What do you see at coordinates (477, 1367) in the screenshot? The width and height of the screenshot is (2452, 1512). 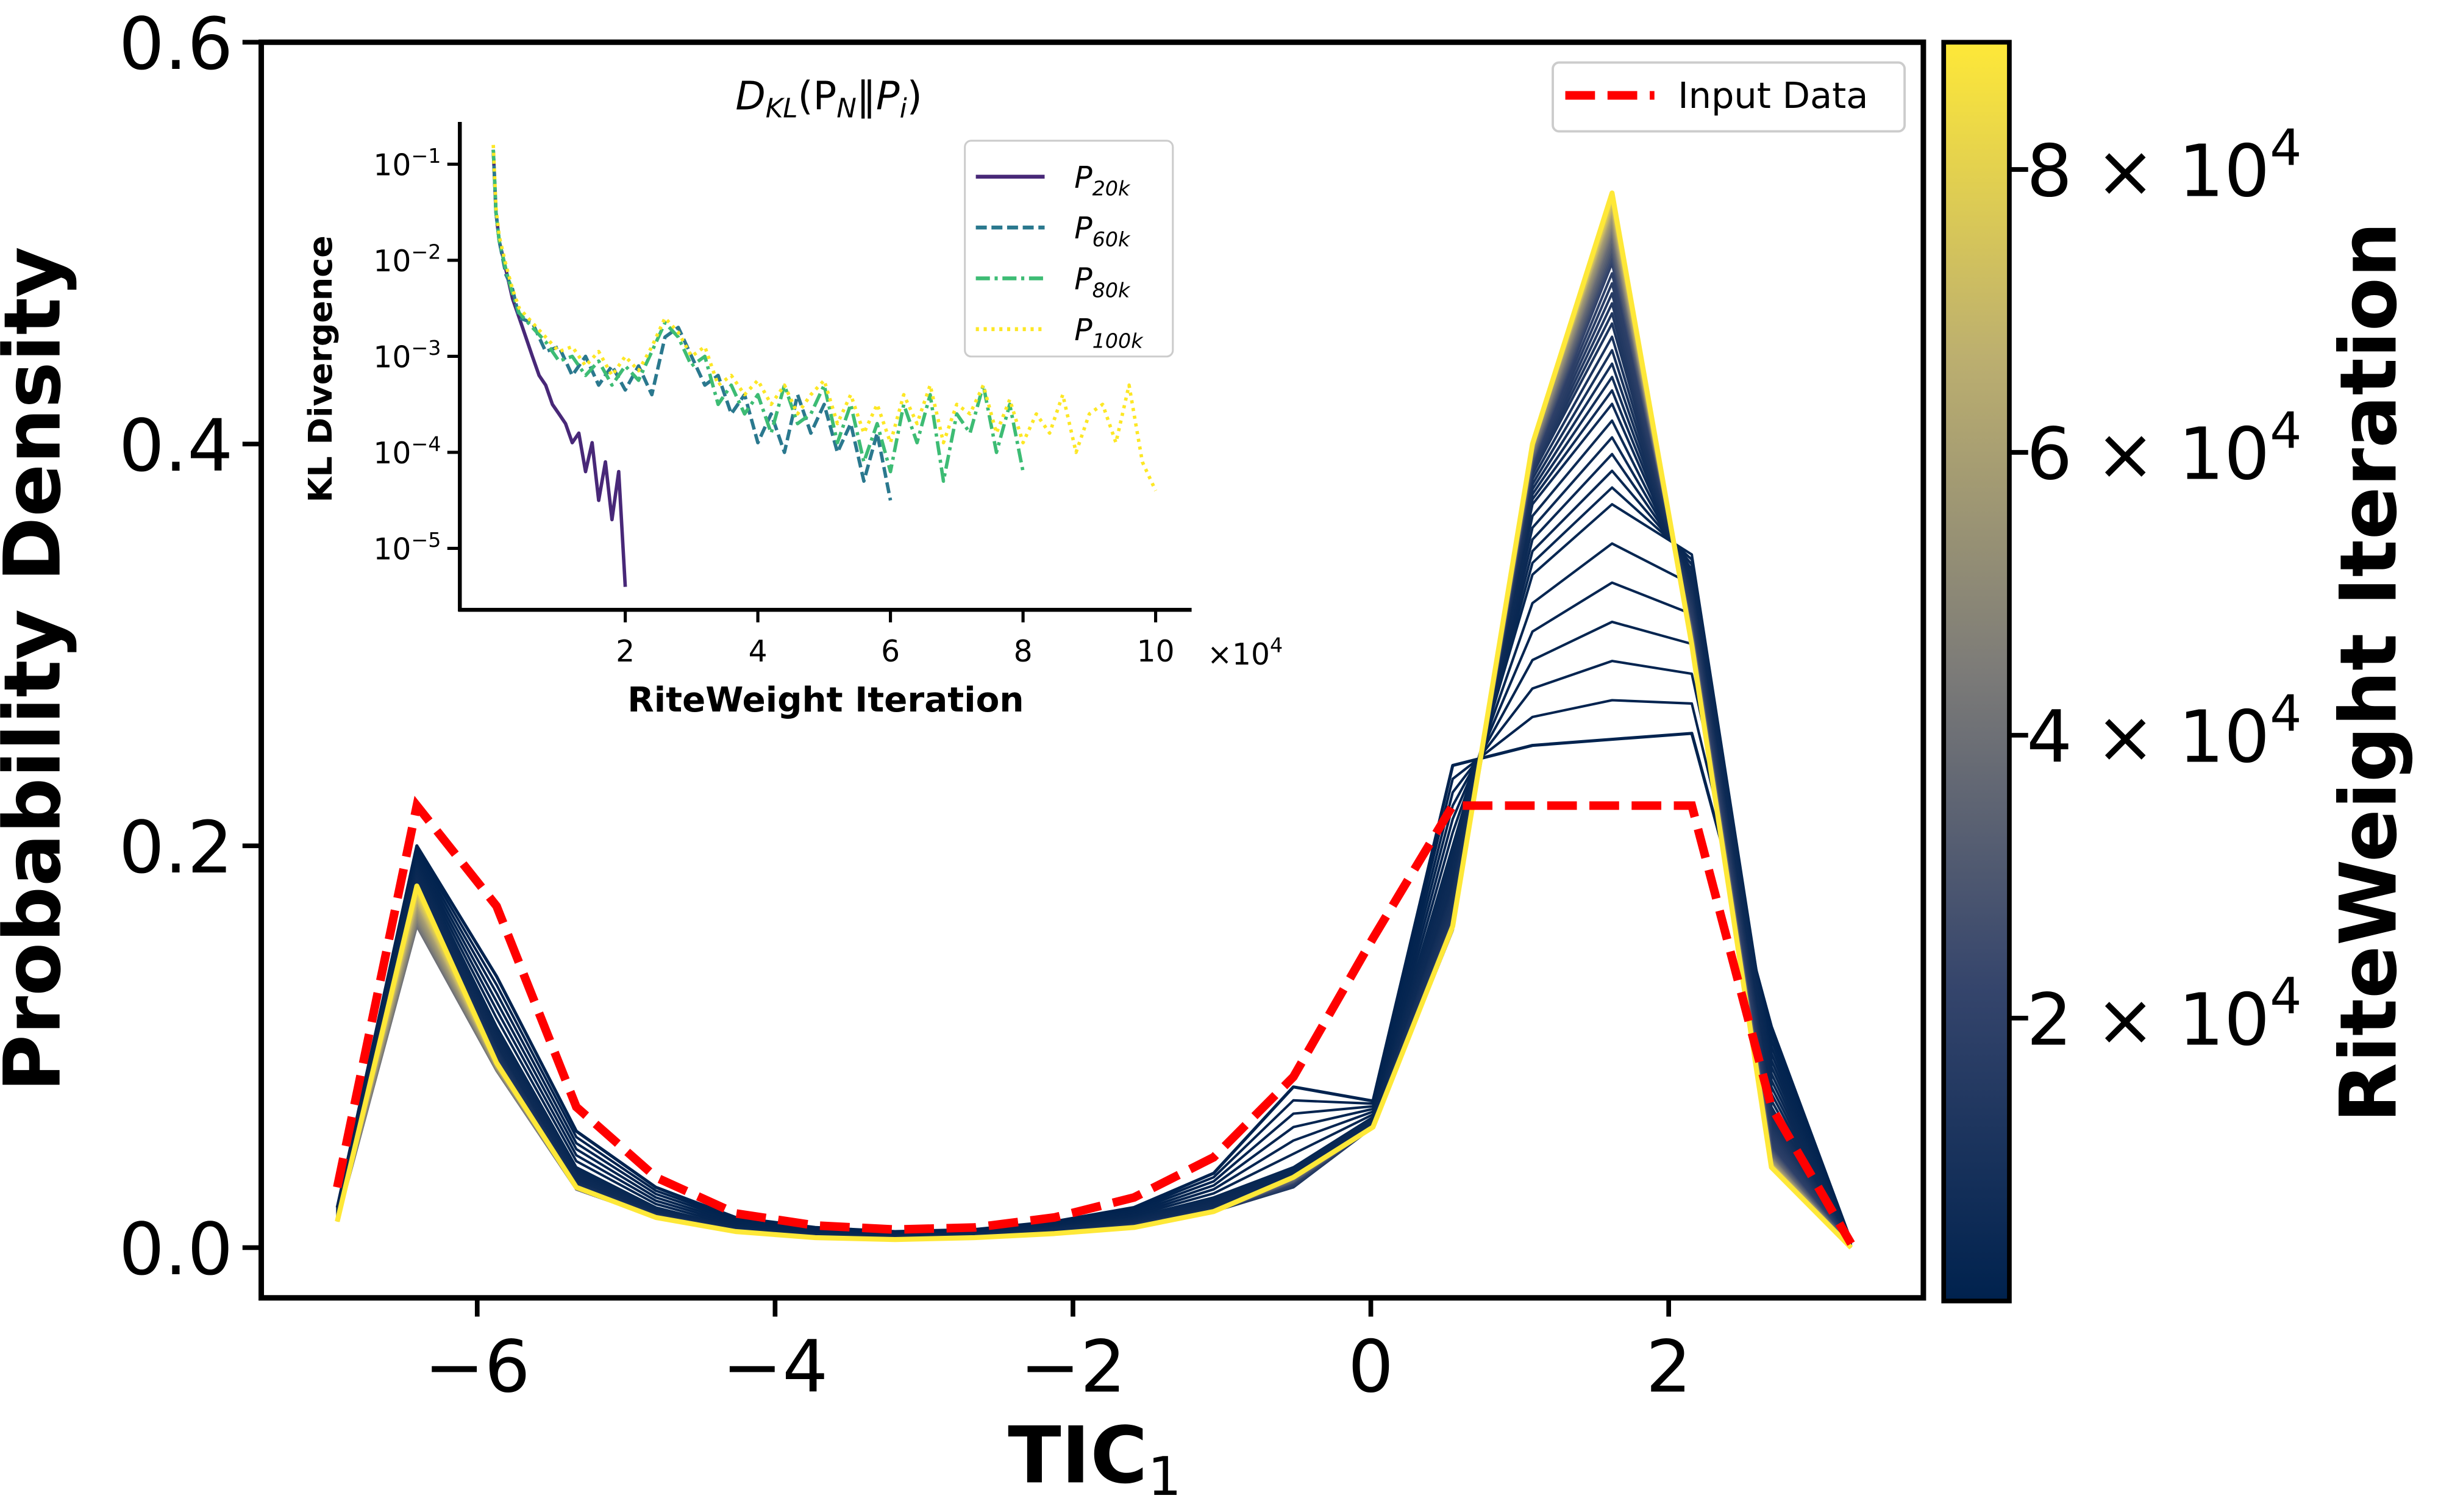 I see `x-tick-label: −6` at bounding box center [477, 1367].